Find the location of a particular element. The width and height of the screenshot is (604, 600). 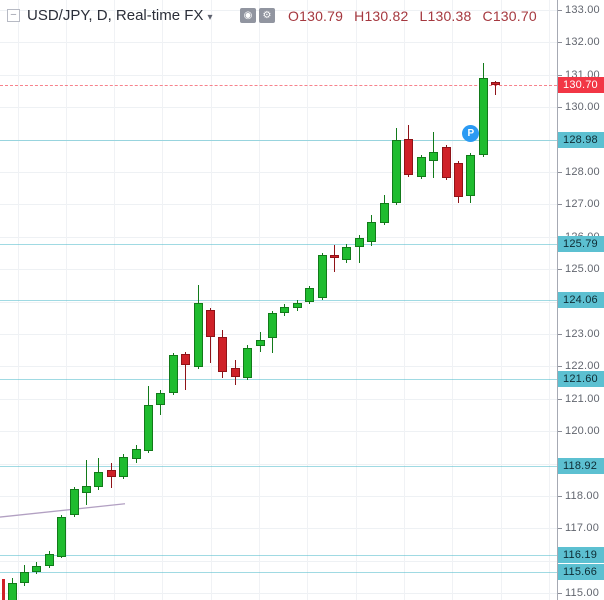

axis-label: 133.00 is located at coordinates (582, 10).